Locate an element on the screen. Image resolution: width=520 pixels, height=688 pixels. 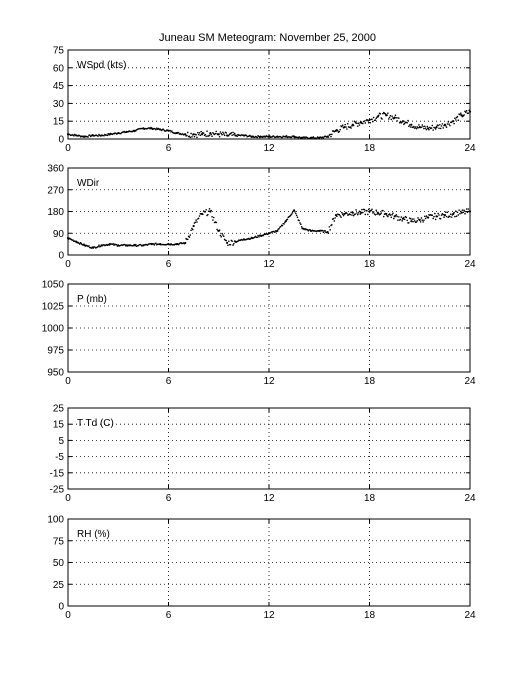
x-tick-label: 12 is located at coordinates (269, 615).